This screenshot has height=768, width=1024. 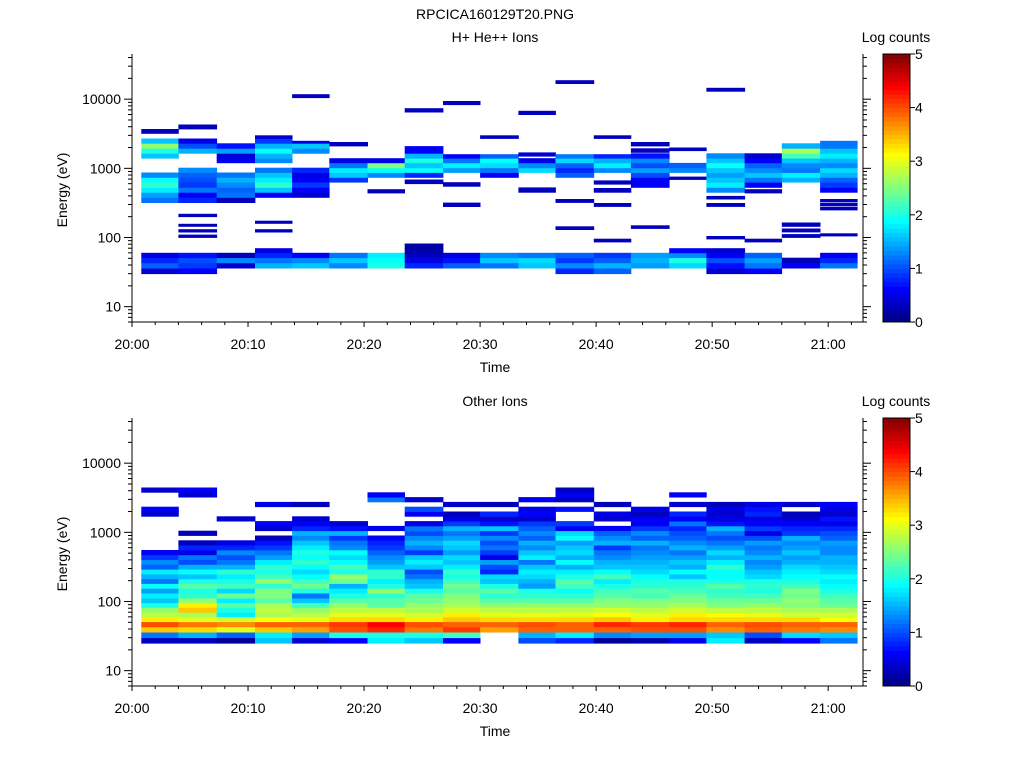 I want to click on x-axis-label: Time, so click(x=495, y=367).